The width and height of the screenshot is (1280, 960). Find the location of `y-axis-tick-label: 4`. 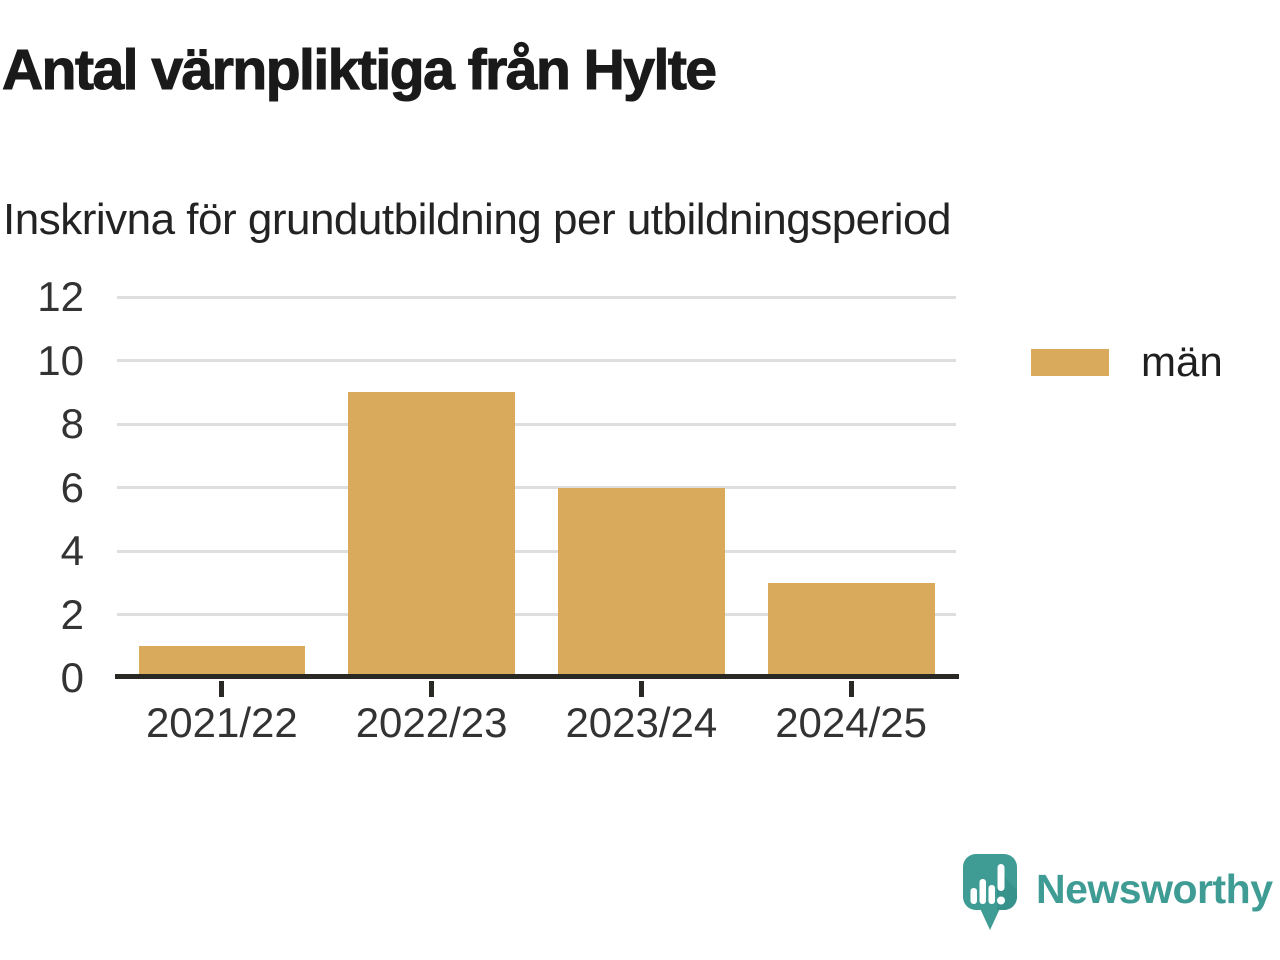

y-axis-tick-label: 4 is located at coordinates (72, 550).